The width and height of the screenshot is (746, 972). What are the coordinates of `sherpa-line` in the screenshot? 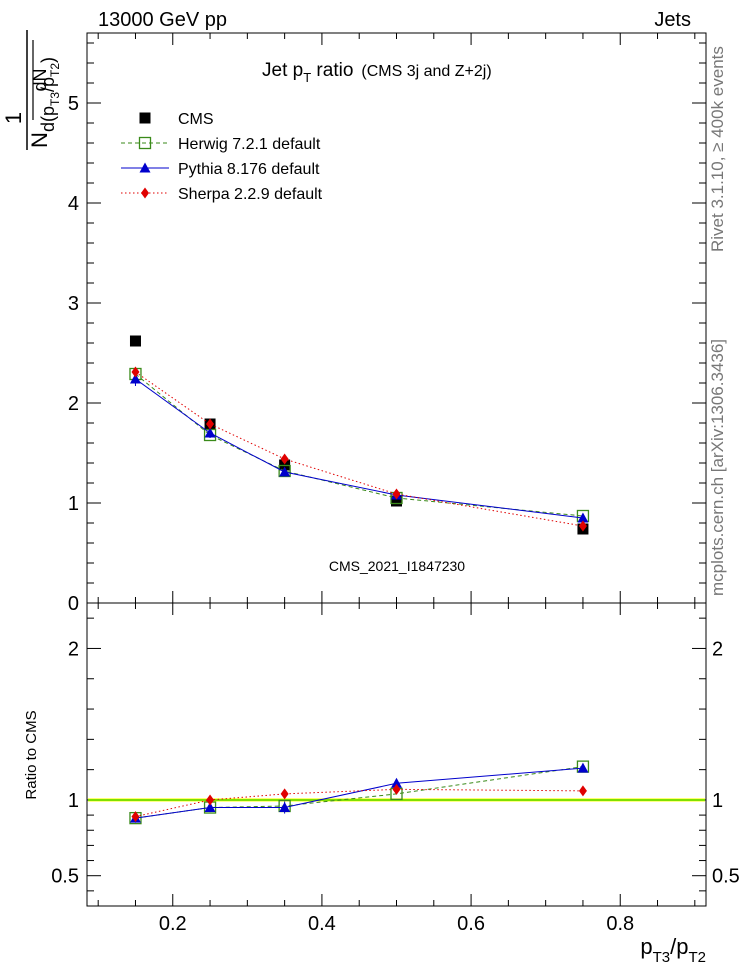 It's located at (359, 449).